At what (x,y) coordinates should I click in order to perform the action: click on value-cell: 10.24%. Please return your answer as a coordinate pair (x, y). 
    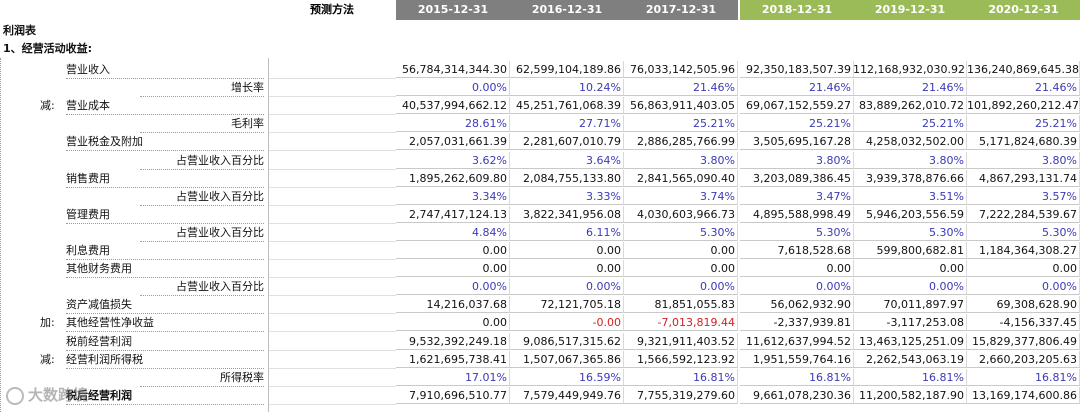
    Looking at the image, I should click on (567, 88).